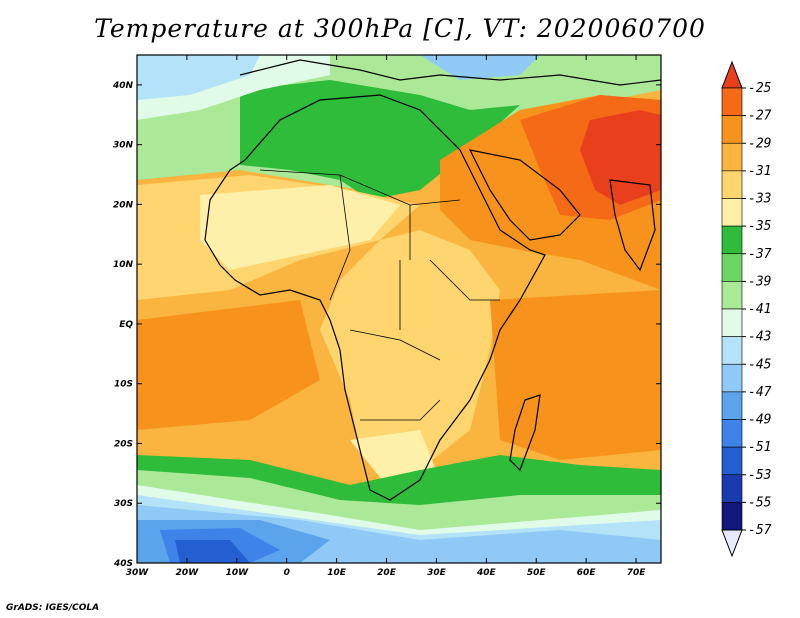 This screenshot has width=800, height=618. Describe the element at coordinates (287, 573) in the screenshot. I see `x-tick-label: 0` at that location.